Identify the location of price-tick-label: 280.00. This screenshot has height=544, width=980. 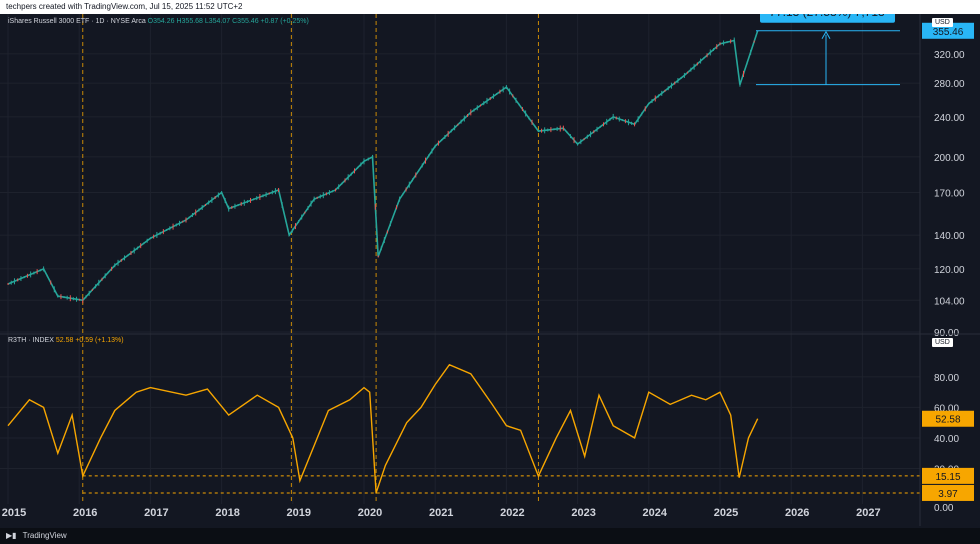
(949, 84).